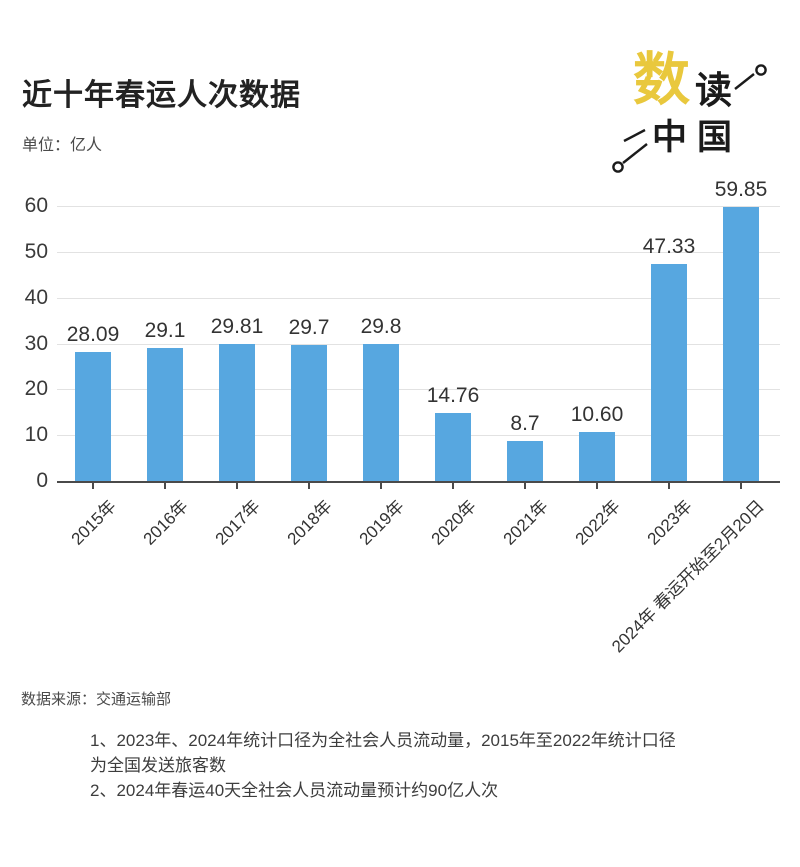 This screenshot has height=867, width=800. I want to click on bar-2022年, so click(597, 456).